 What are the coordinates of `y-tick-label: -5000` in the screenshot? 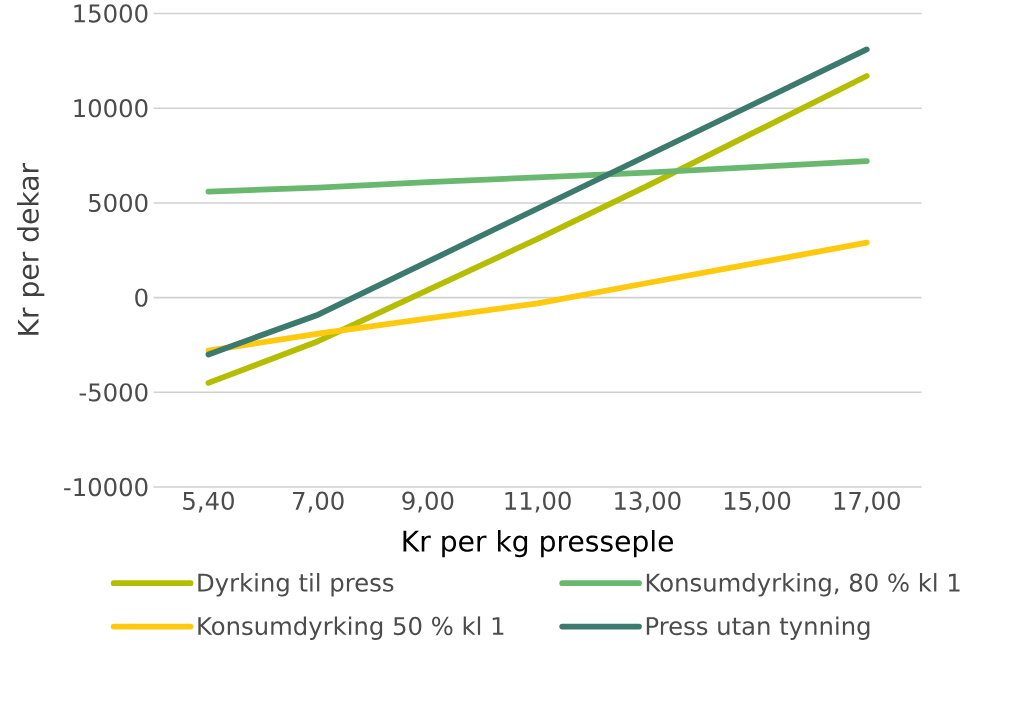 It's located at (113, 392).